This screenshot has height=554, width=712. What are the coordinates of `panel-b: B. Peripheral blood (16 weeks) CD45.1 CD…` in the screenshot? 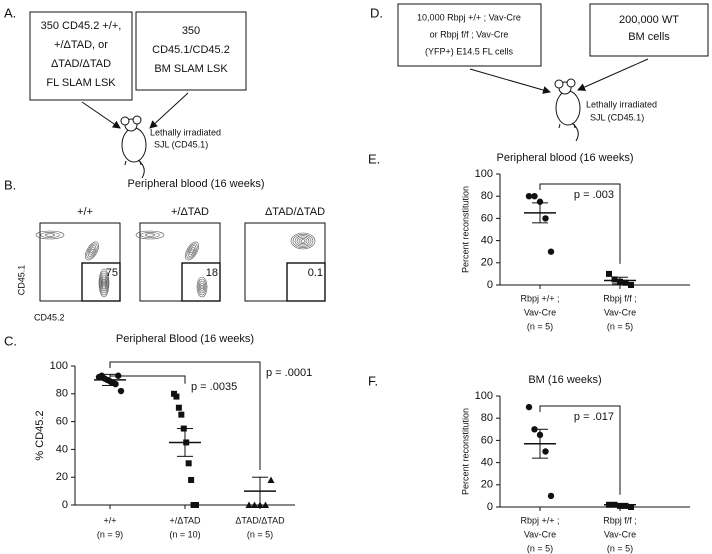 It's located at (165, 249).